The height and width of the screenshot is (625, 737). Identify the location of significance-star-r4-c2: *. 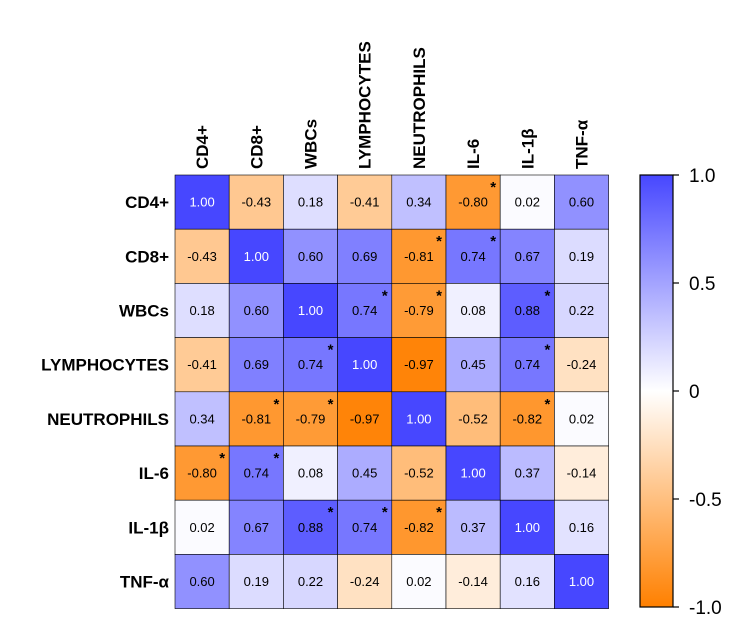
(331, 404).